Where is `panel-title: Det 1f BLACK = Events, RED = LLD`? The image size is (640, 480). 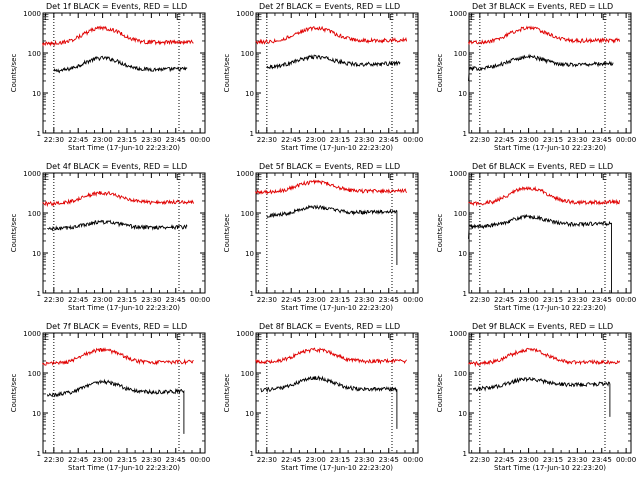
panel-title: Det 1f BLACK = Events, RED = LLD is located at coordinates (116, 6).